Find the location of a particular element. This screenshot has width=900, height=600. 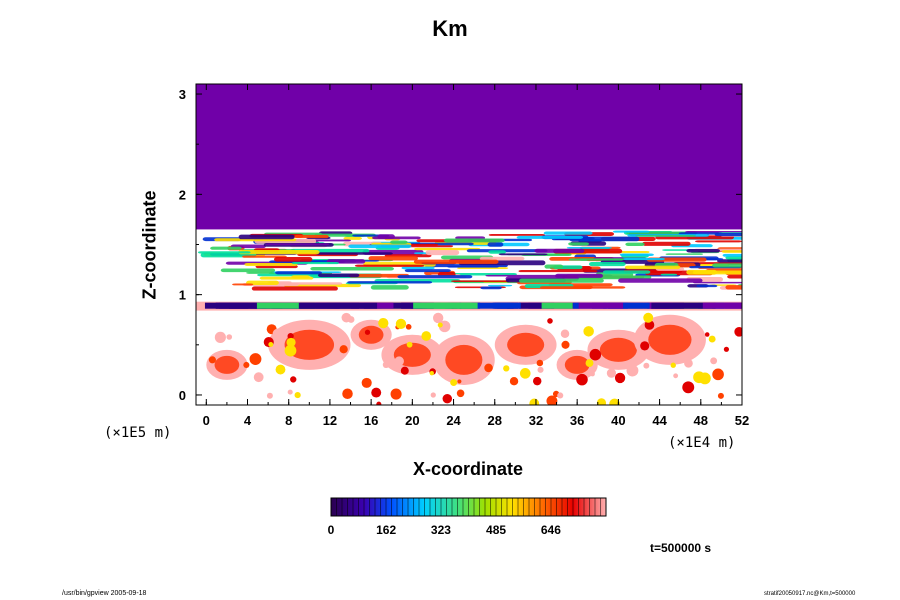

x-tick-label: 48 is located at coordinates (701, 420).